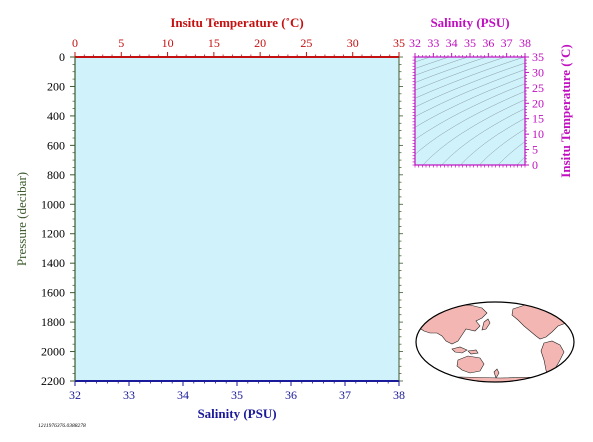 This screenshot has width=593, height=442. I want to click on ts-temperature-tick-label: 30, so click(538, 72).